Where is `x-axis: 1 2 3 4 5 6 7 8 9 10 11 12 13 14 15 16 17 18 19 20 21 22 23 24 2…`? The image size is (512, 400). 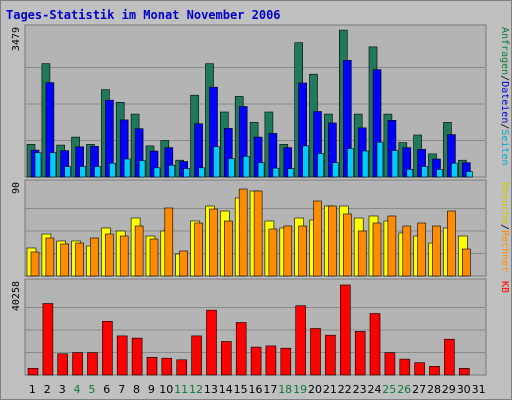
x-axis: 1 2 3 4 5 6 7 8 9 10 11 12 13 14 15 16 17 18 19 20 21 22 23 24 2… is located at coordinates (257, 389).